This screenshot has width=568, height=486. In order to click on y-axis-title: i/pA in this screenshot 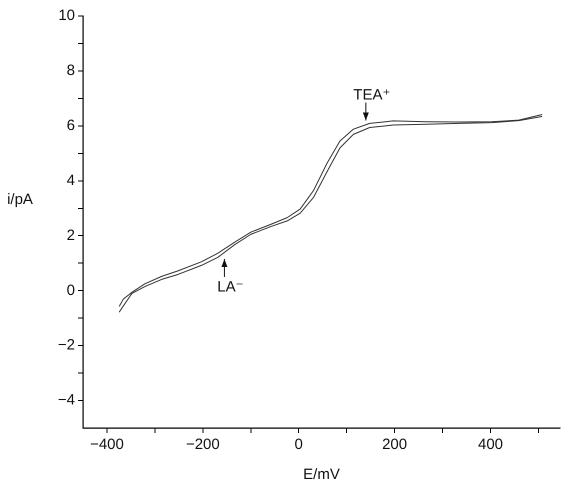, I will do `click(20, 199)`.